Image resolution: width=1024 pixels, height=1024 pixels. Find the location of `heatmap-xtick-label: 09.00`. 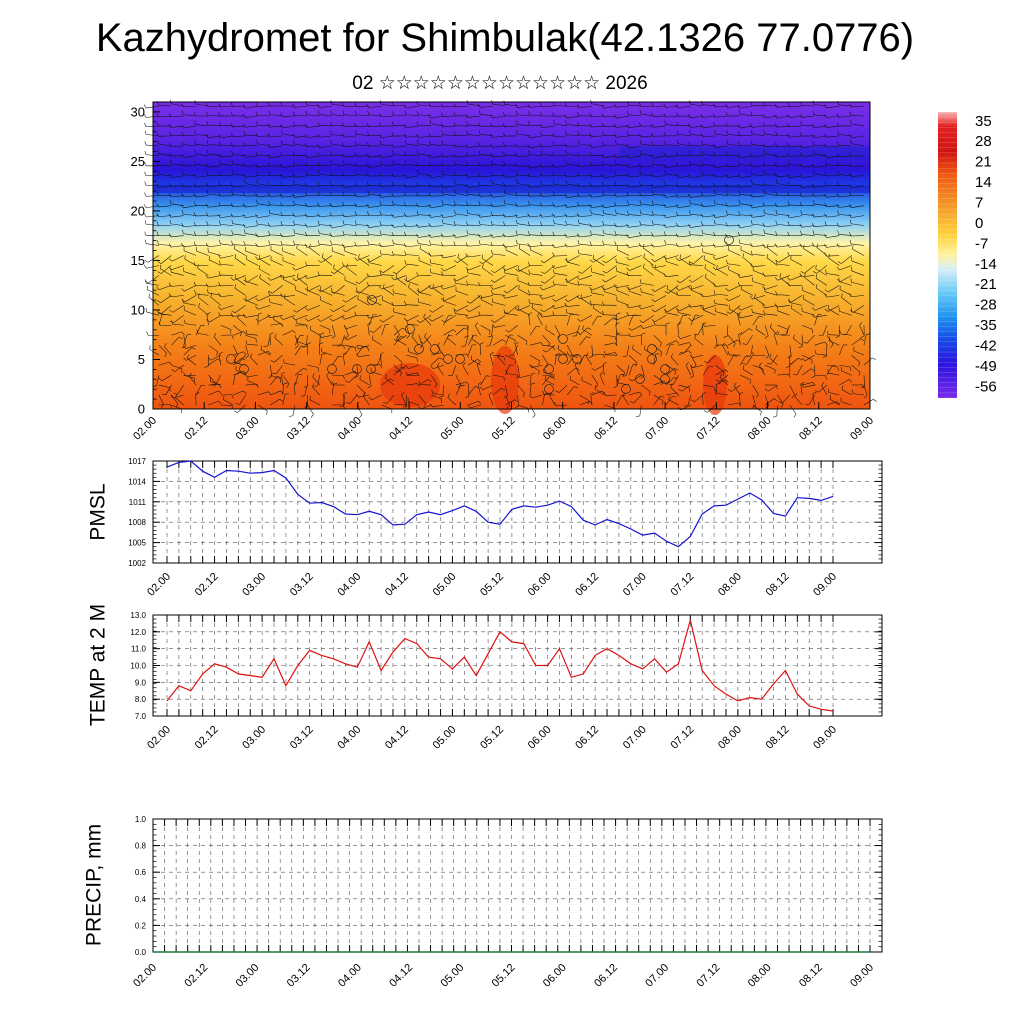

heatmap-xtick-label: 09.00 is located at coordinates (862, 429).